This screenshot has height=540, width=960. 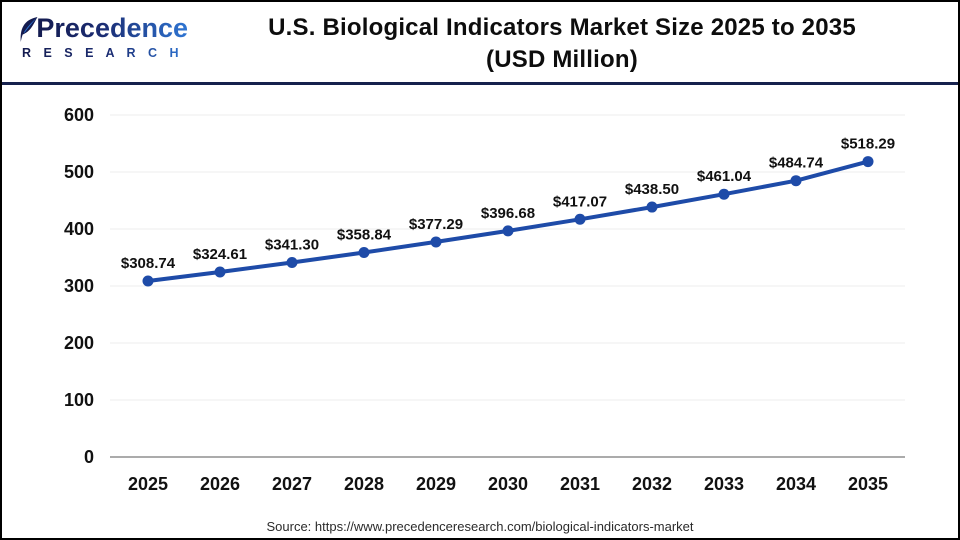 What do you see at coordinates (79, 229) in the screenshot?
I see `y-tick-label: 400` at bounding box center [79, 229].